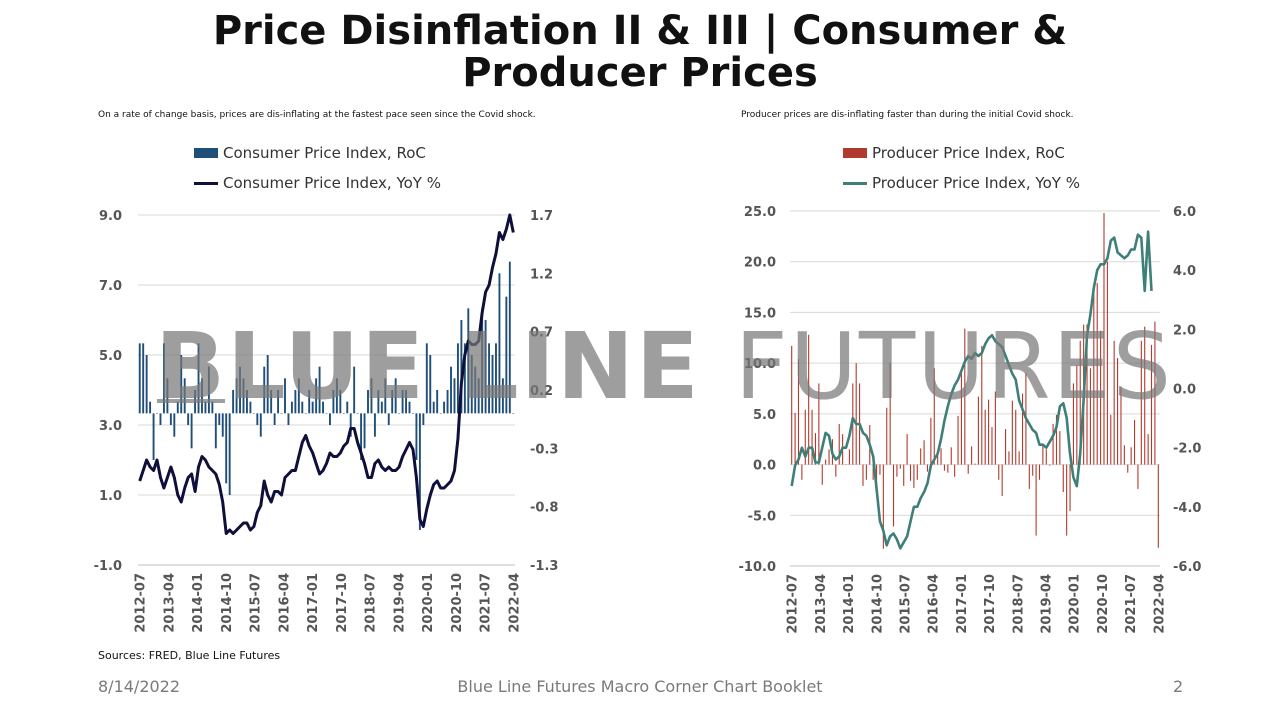 The width and height of the screenshot is (1280, 720). I want to click on ppi-x-tick-label: 2015-07, so click(906, 604).